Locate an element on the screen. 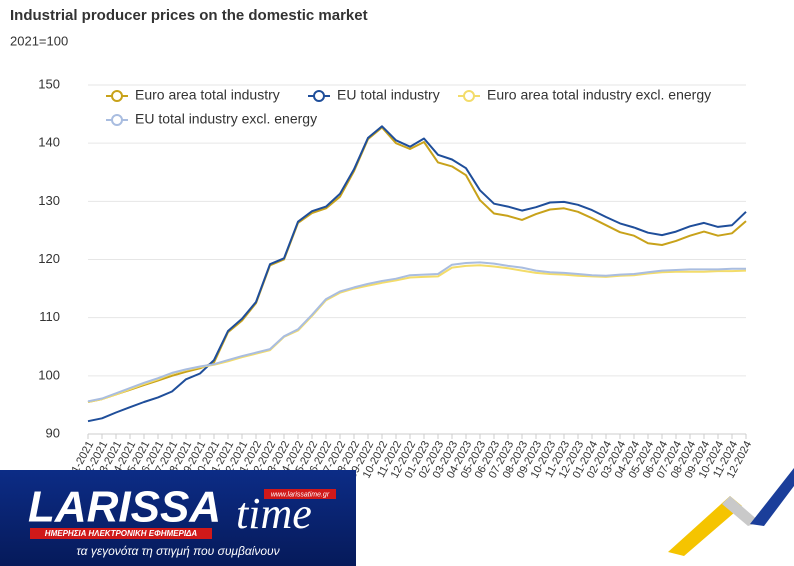 The image size is (794, 566). logo-slogan: τα γεγονότα τη στιγμή που συμβαίνουν is located at coordinates (177, 551).